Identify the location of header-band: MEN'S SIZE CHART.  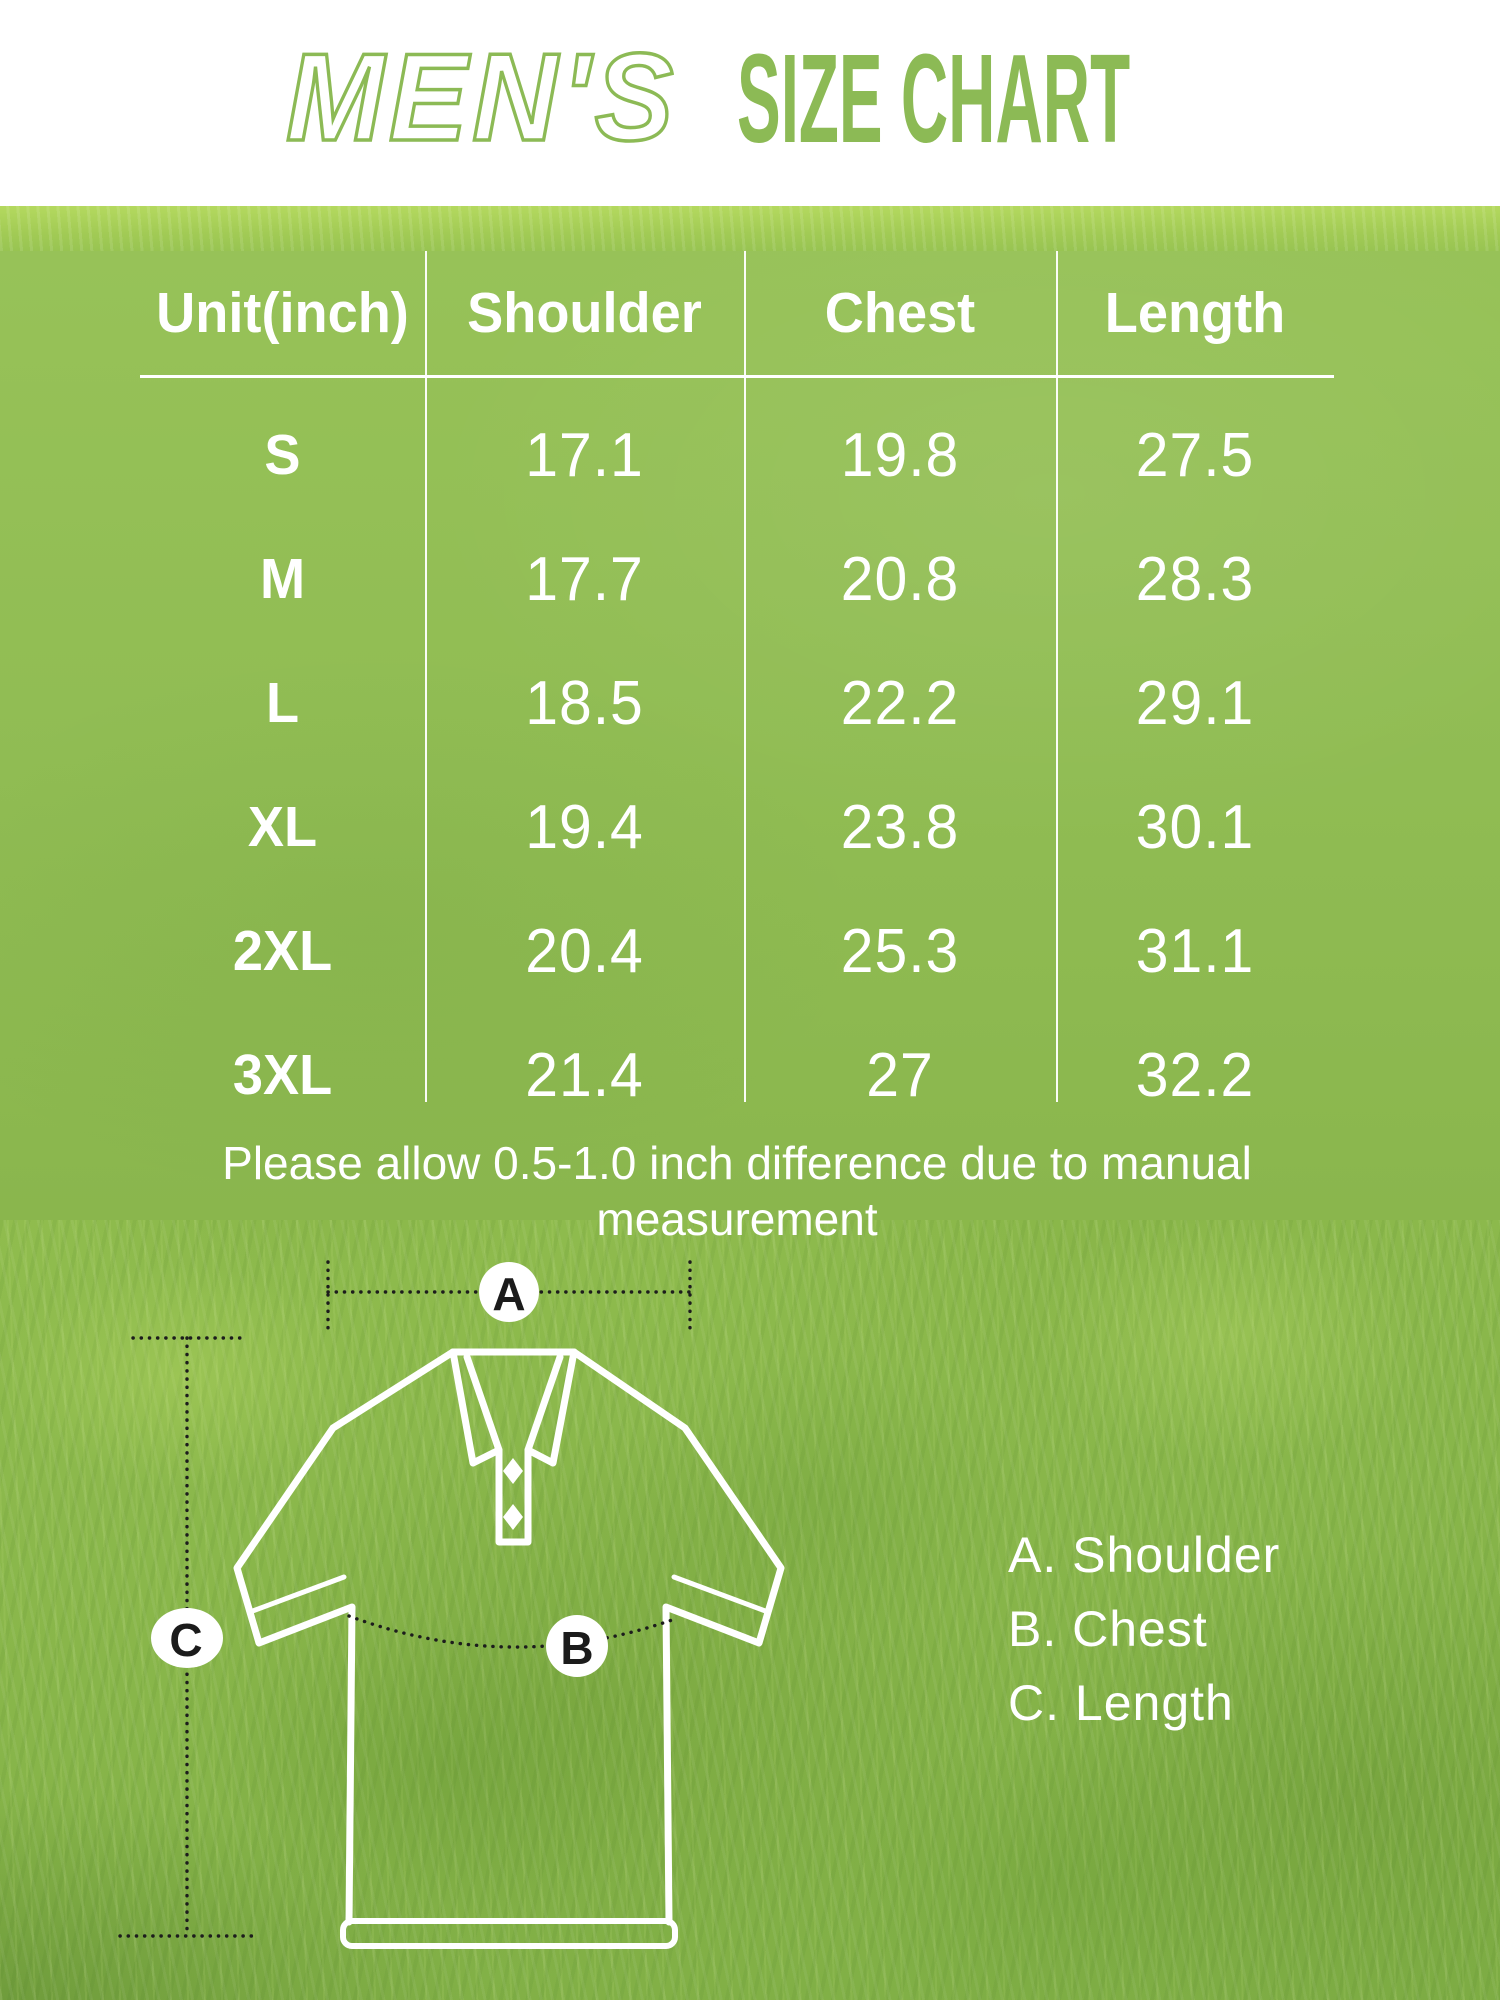
(750, 103).